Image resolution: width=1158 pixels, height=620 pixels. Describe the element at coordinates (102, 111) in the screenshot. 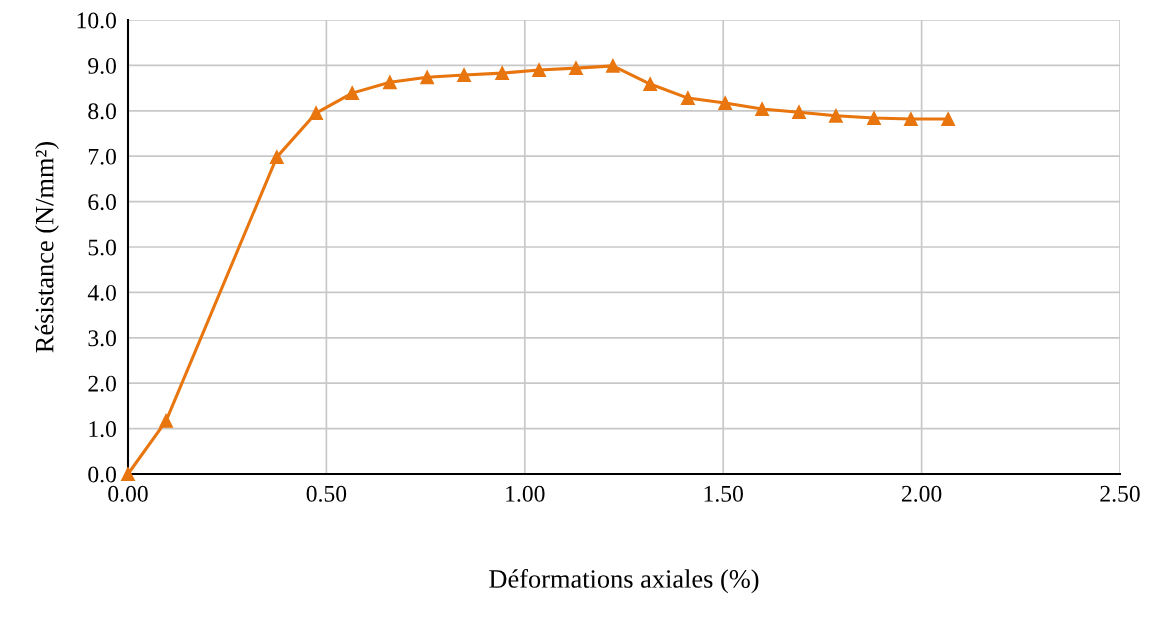

I see `y-tick-label: 8.0` at that location.